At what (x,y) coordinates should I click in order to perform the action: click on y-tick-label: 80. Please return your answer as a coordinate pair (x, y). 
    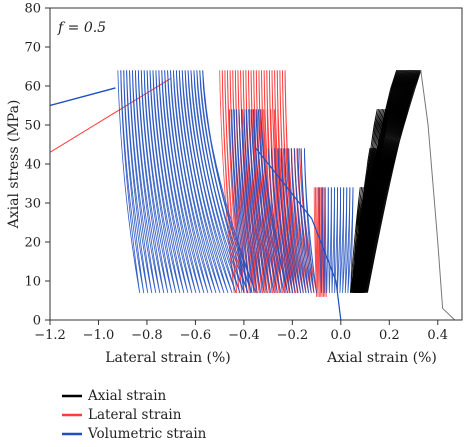
    Looking at the image, I should click on (32, 9).